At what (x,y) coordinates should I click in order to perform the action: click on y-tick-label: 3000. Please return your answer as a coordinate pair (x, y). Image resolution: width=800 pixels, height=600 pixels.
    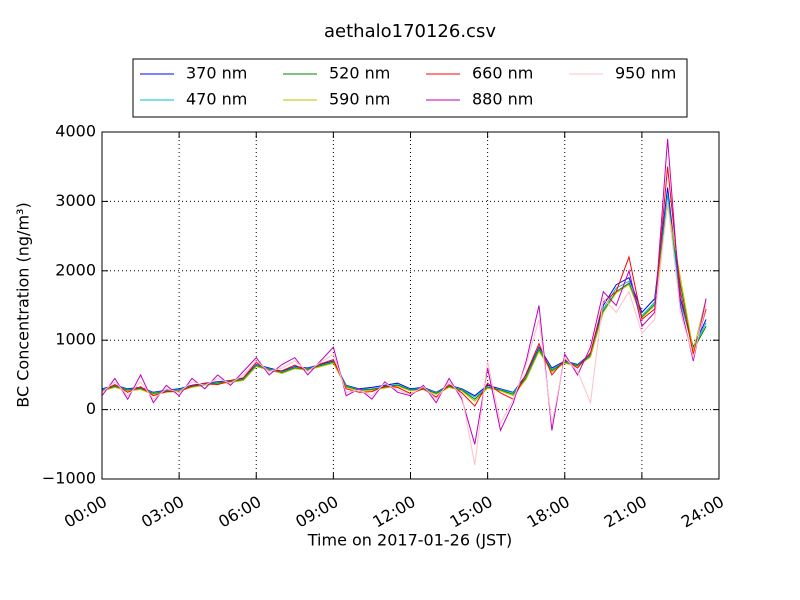
    Looking at the image, I should click on (75, 200).